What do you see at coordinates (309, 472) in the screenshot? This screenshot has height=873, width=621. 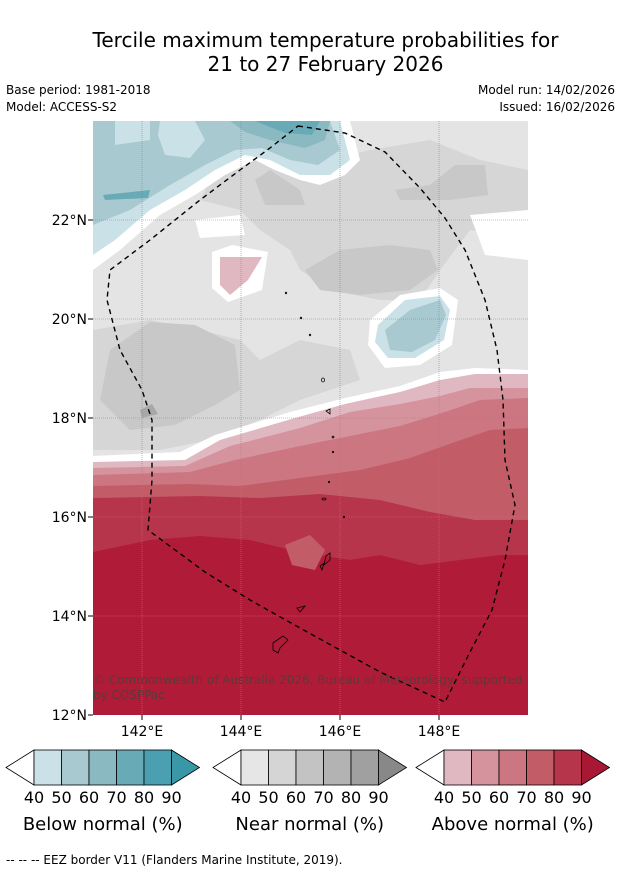 I see `islands` at bounding box center [309, 472].